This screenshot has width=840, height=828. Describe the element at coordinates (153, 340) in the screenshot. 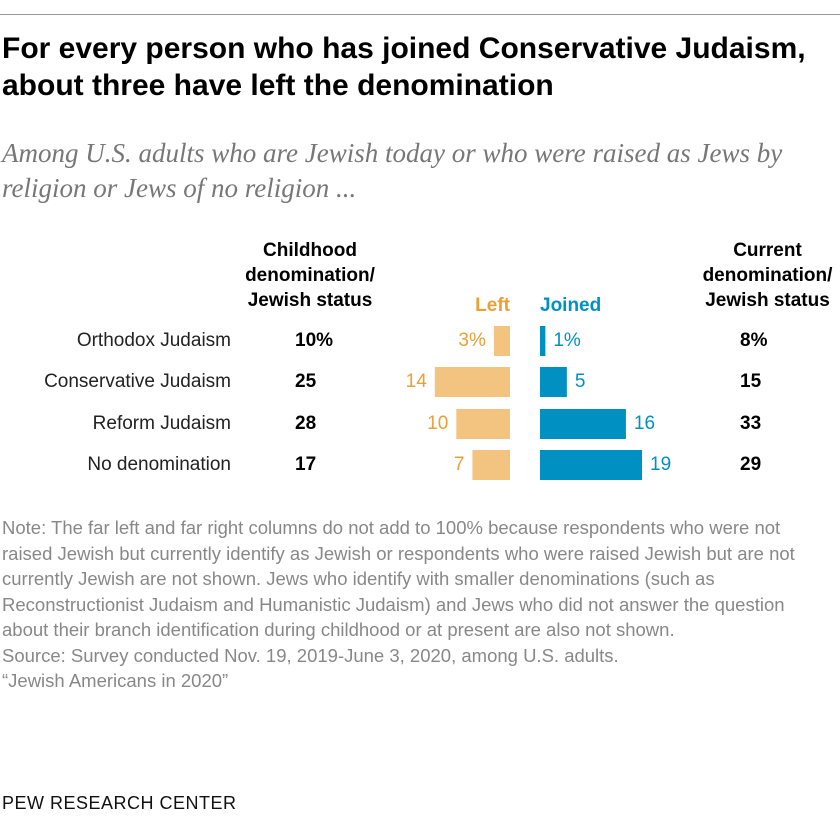

I see `category-label: Orthodox Judaism` at that location.